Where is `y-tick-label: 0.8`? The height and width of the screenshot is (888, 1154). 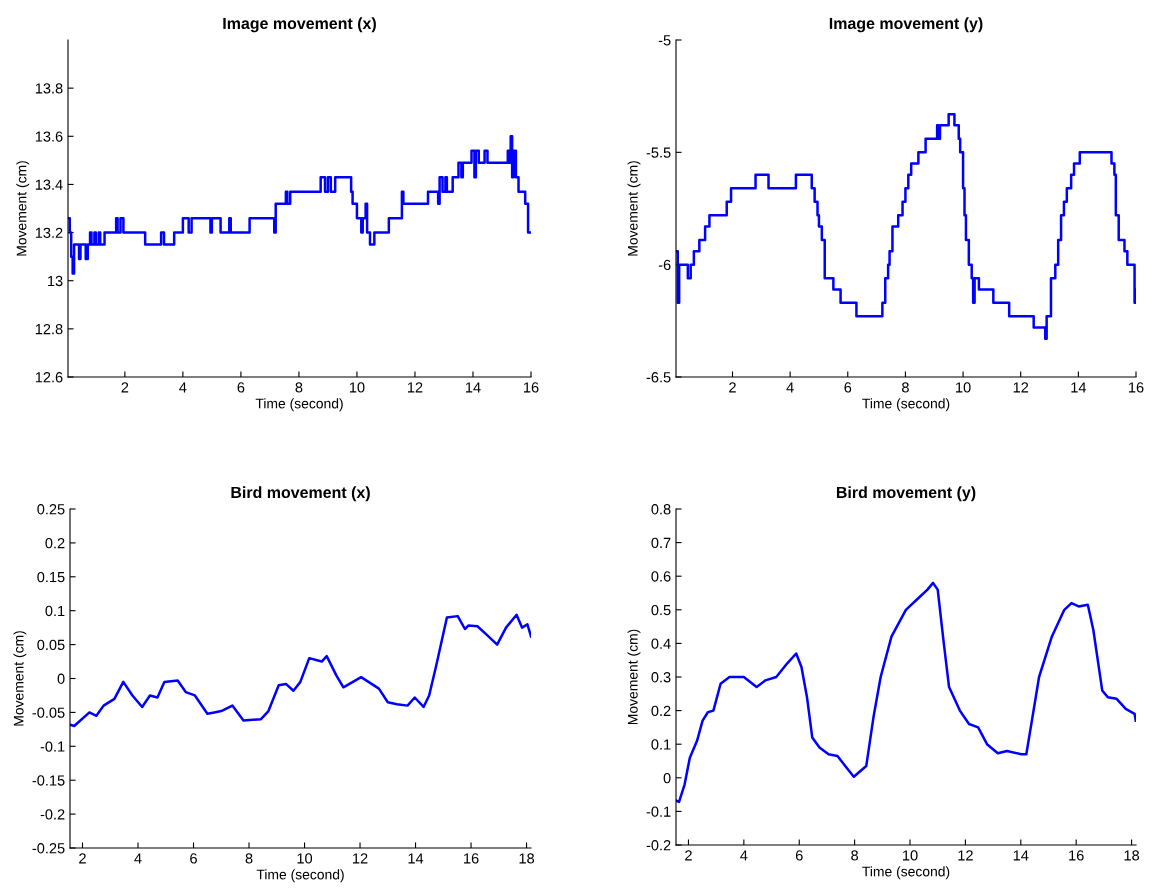
y-tick-label: 0.8 is located at coordinates (661, 509).